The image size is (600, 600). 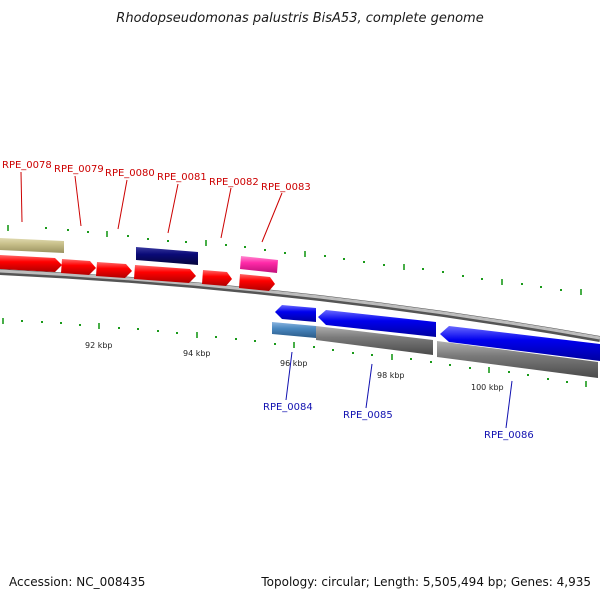 I want to click on accession-text: Accession: NC_008435, so click(x=77, y=582).